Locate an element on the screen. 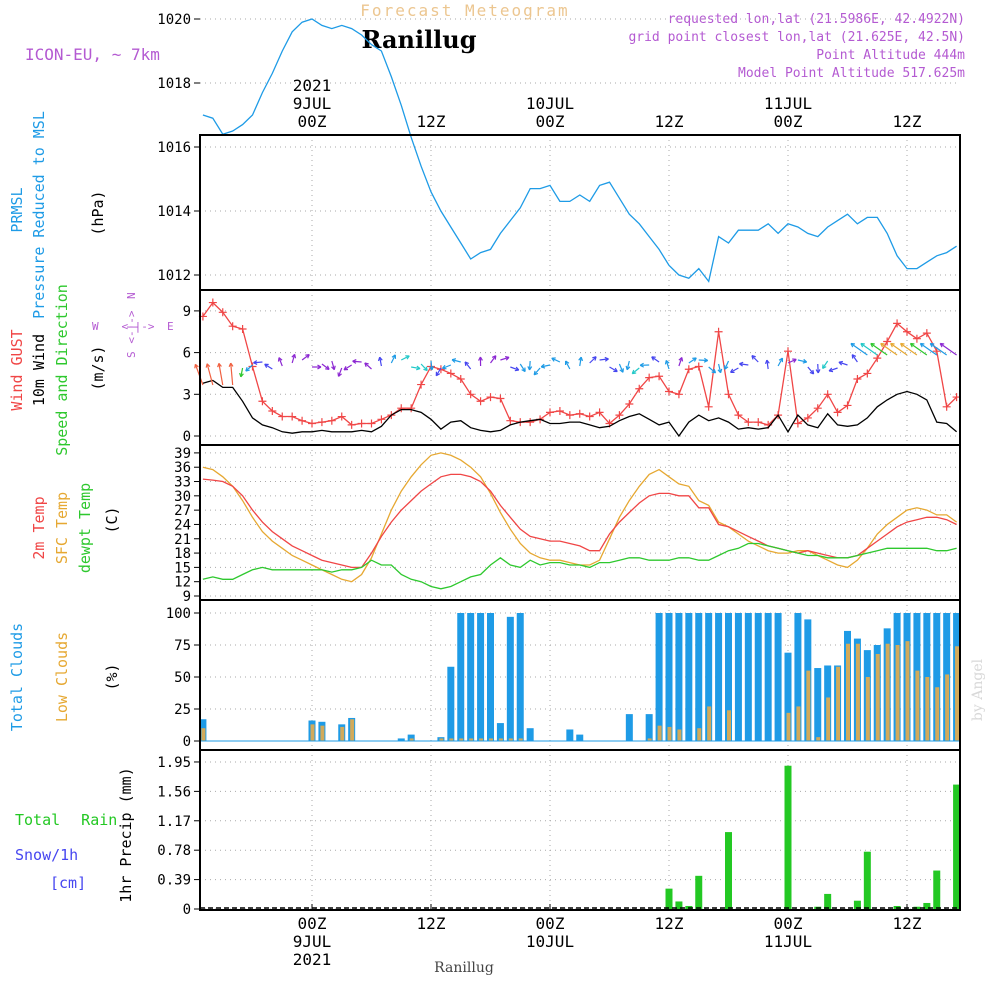 This screenshot has height=1000, width=1000. wind-unit: (m/s) is located at coordinates (98, 367).